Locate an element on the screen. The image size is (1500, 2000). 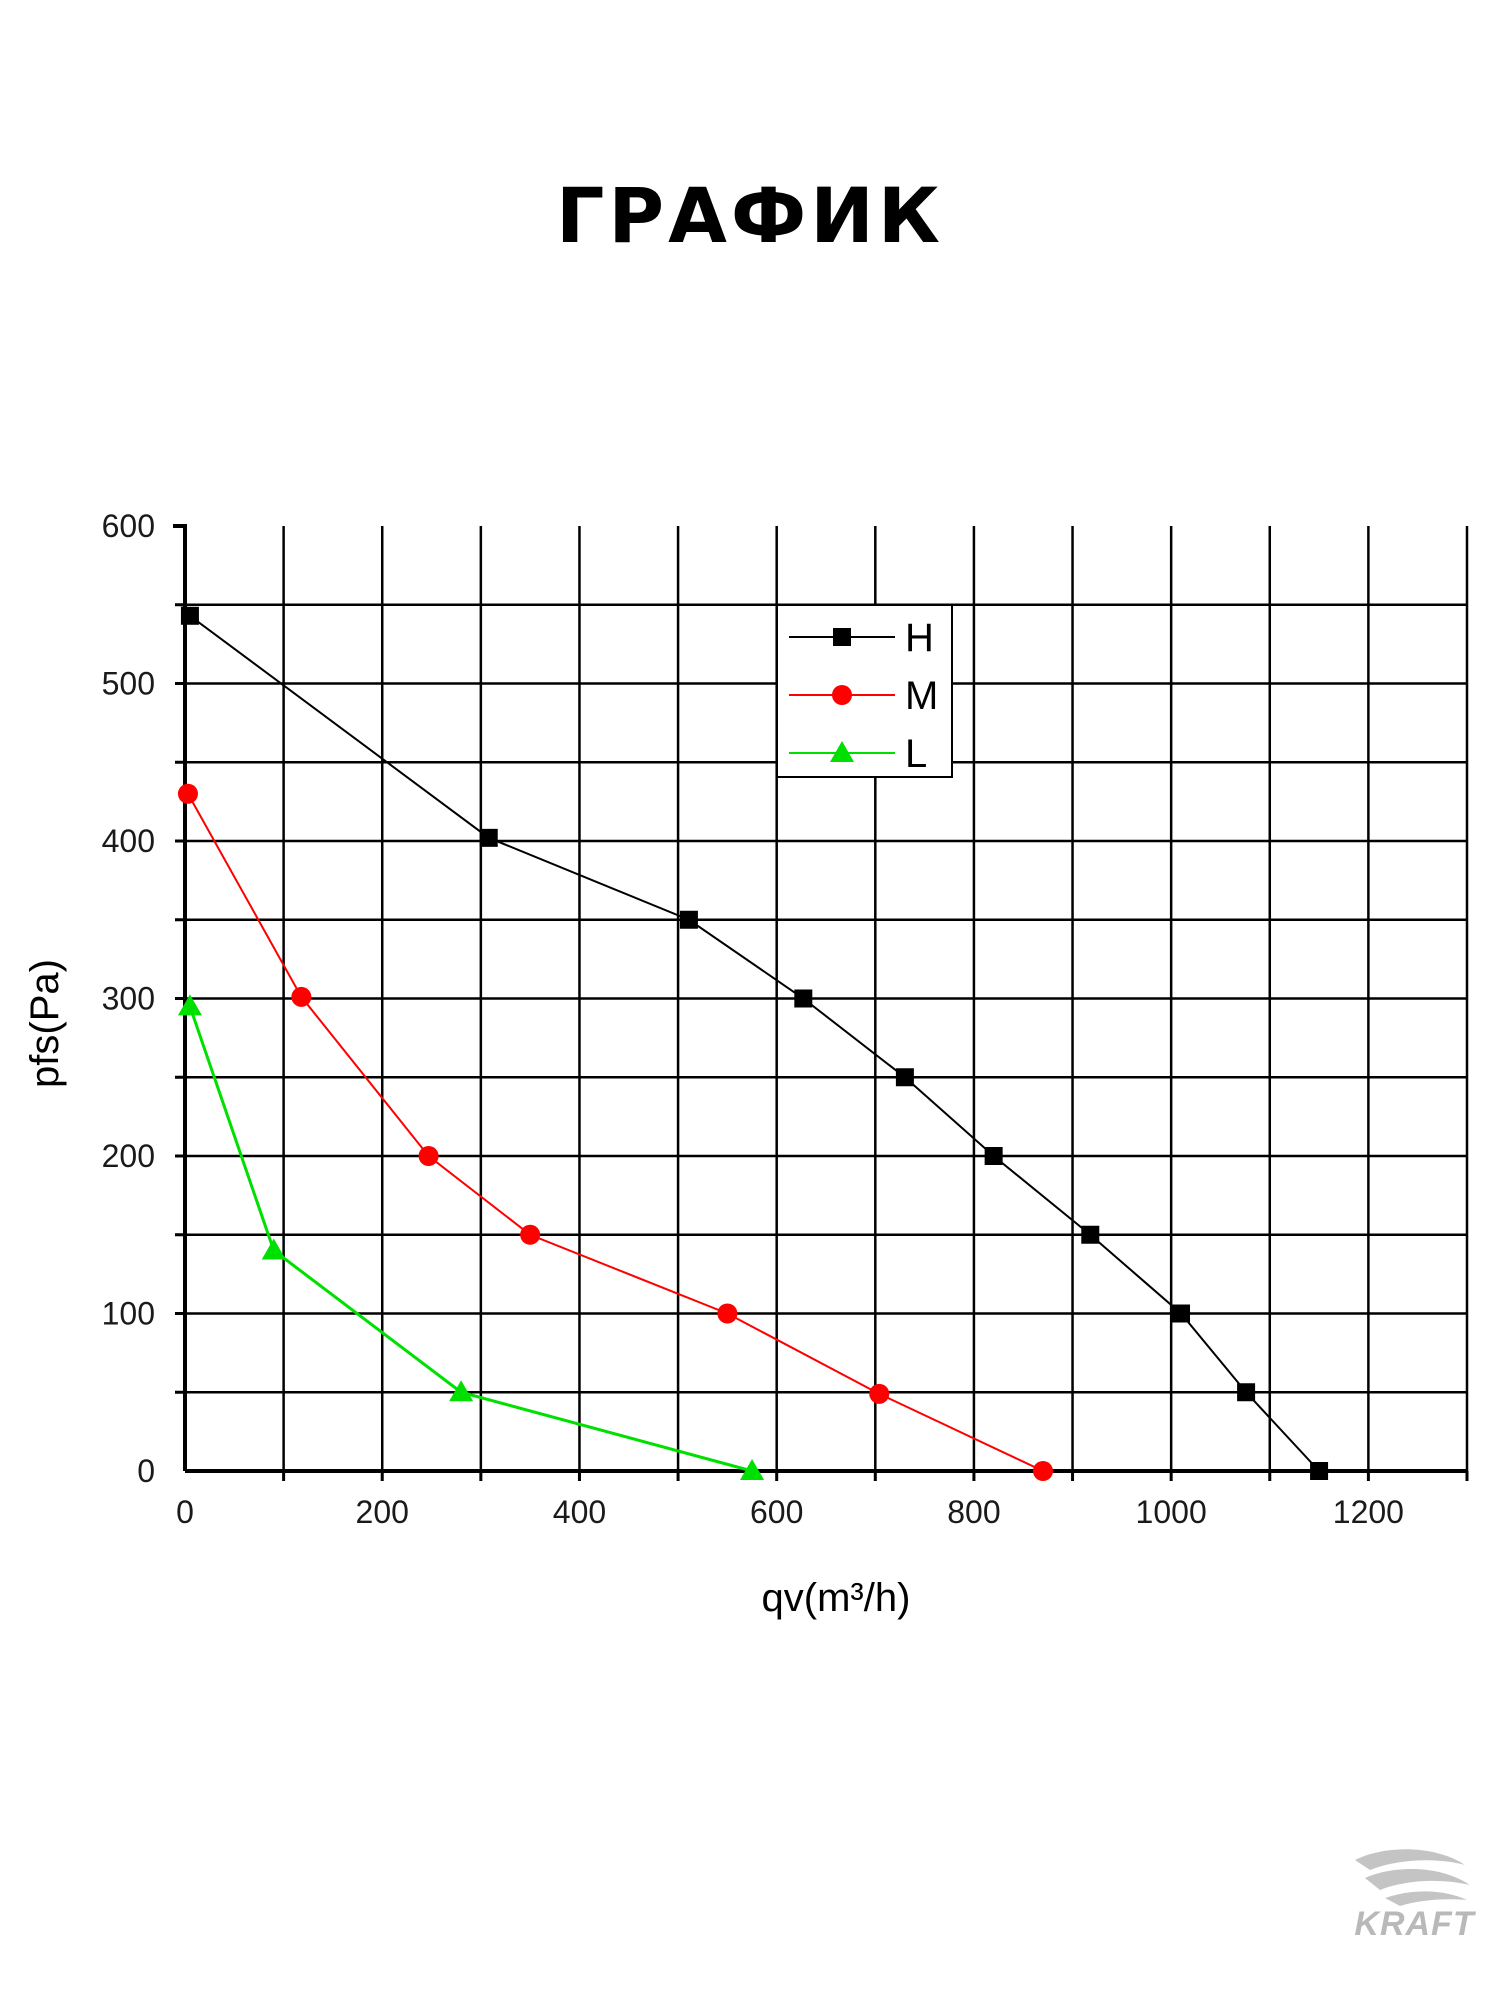
legend-box is located at coordinates (864, 691).